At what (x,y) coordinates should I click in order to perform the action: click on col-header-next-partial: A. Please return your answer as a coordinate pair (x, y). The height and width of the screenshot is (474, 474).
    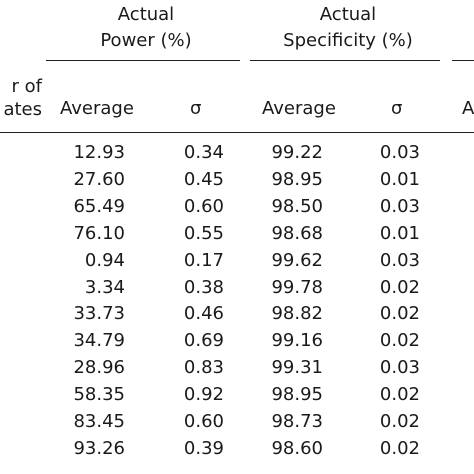
    Looking at the image, I should click on (468, 108).